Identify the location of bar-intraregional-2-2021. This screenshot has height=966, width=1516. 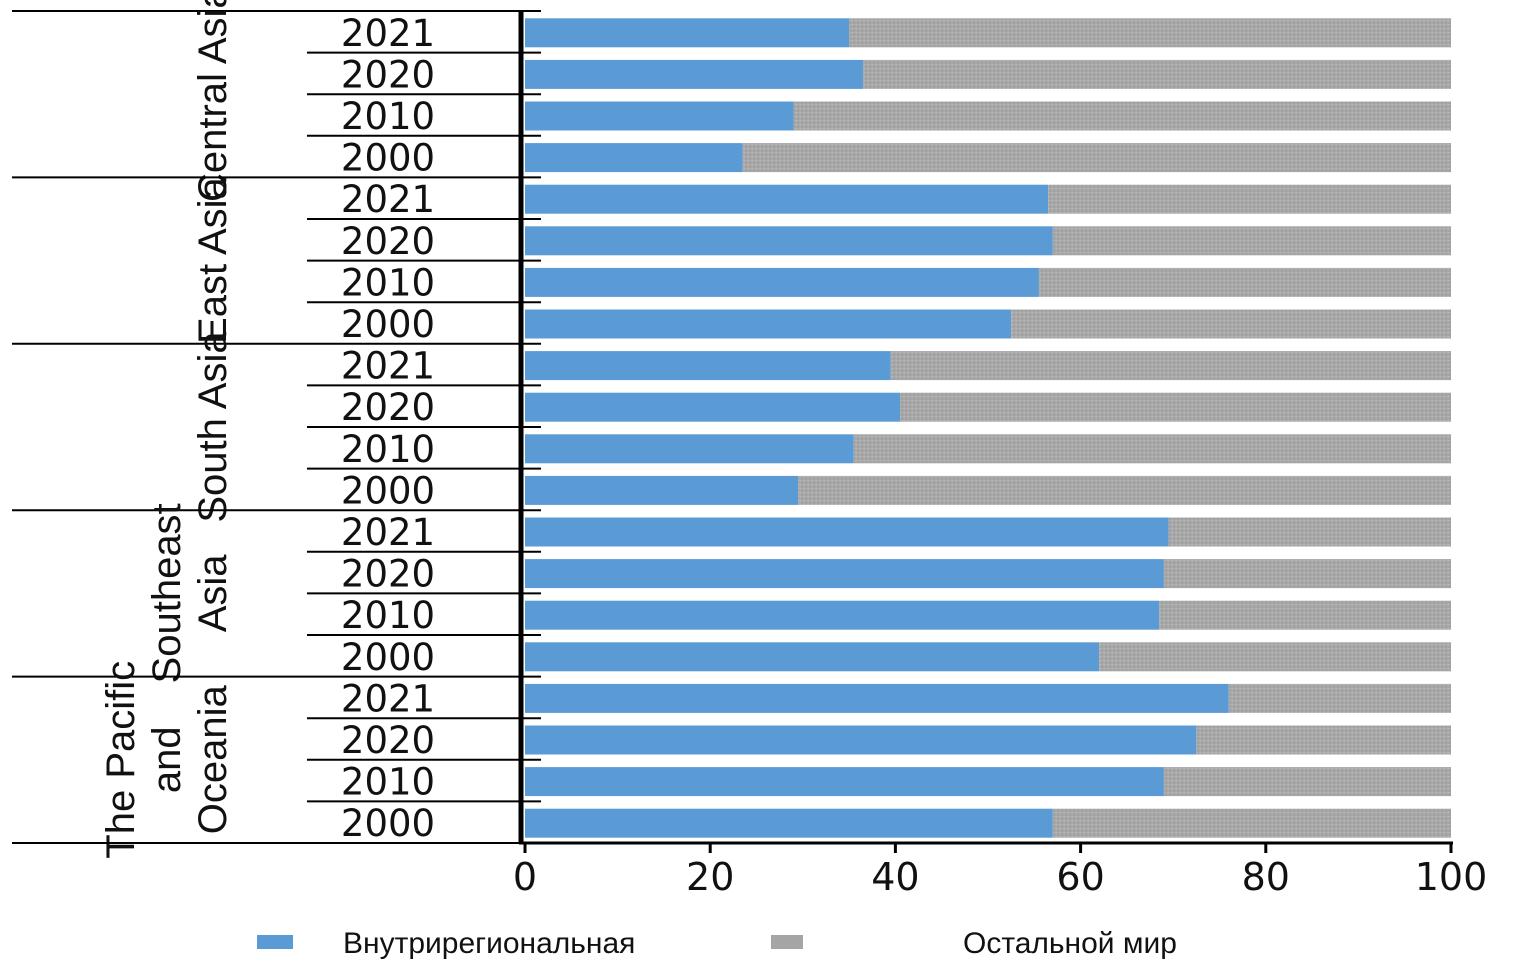
(708, 366).